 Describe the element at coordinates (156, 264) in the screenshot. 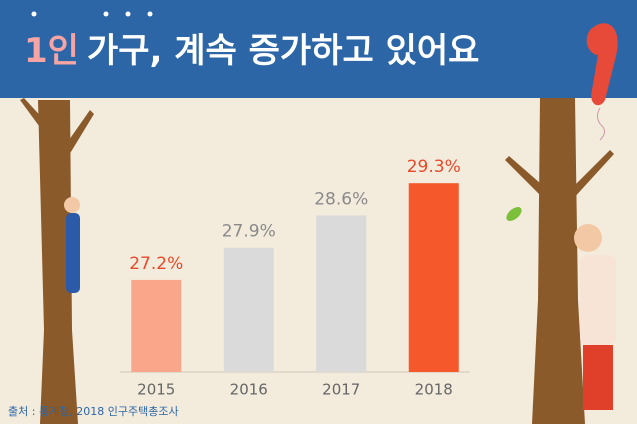

I see `value-label: 27.2%` at that location.